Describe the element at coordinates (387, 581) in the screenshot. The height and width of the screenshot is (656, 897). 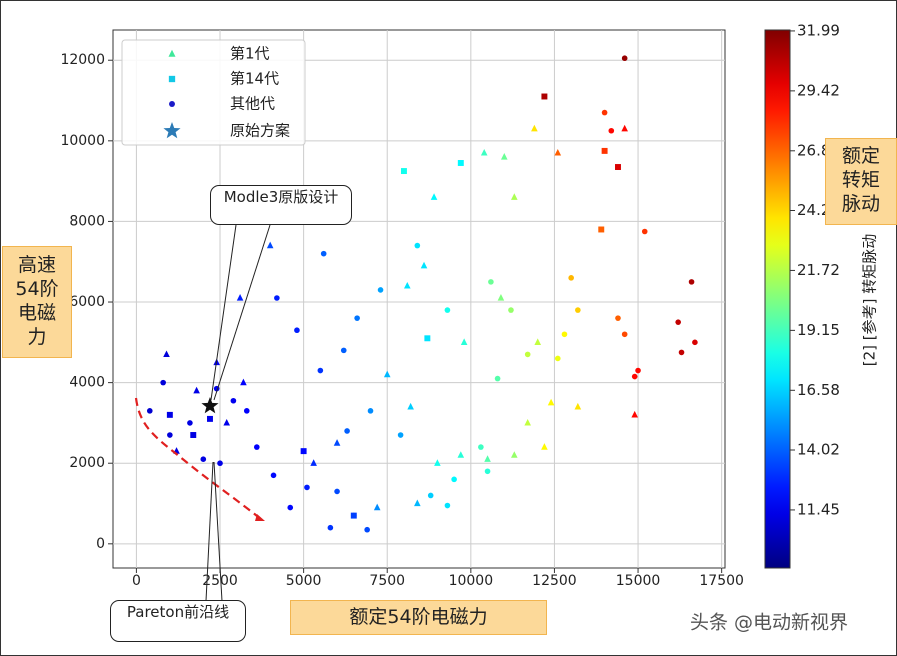
I see `x-tick-label: 7500` at that location.